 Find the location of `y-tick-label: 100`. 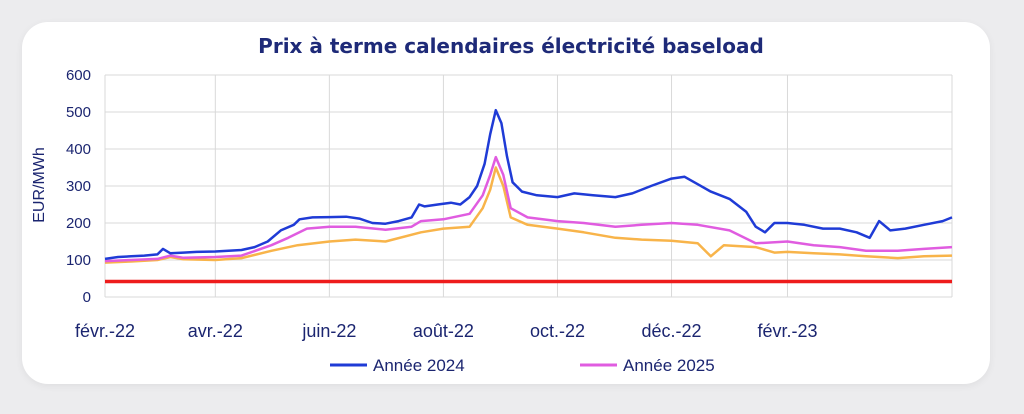

y-tick-label: 100 is located at coordinates (78, 260).